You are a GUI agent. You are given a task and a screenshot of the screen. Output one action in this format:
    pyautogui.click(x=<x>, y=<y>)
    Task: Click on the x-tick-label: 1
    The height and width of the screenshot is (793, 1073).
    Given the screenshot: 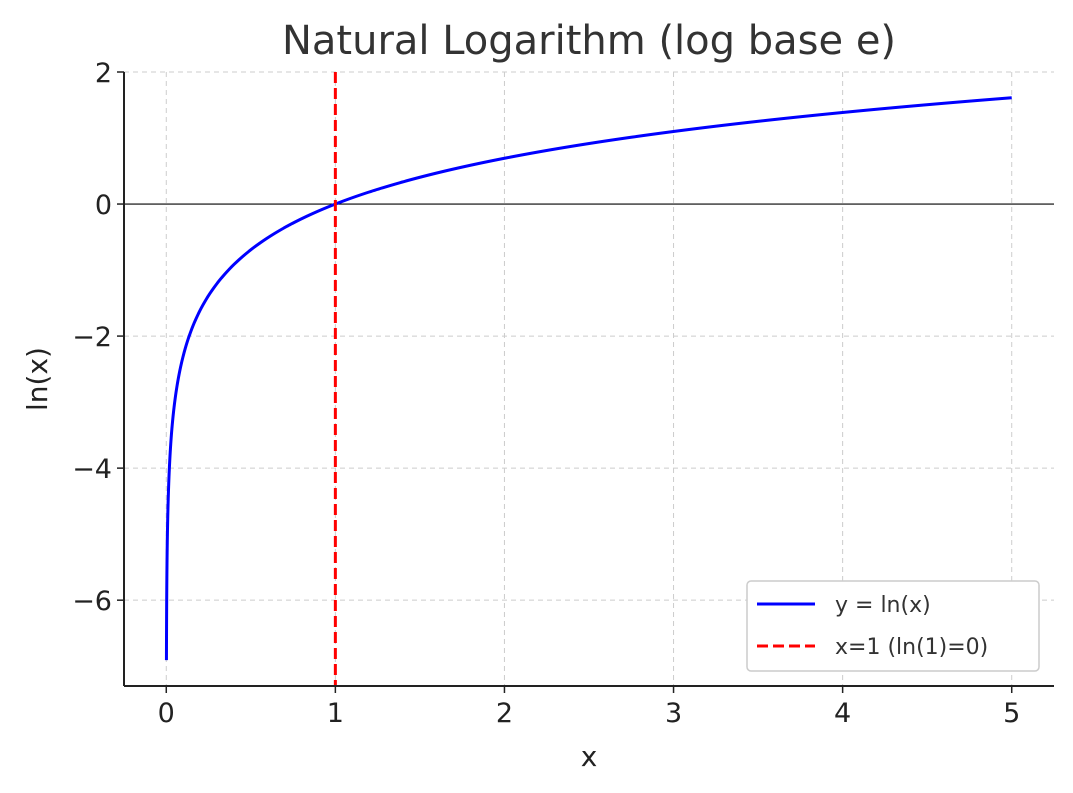 What is the action you would take?
    pyautogui.click(x=335, y=713)
    